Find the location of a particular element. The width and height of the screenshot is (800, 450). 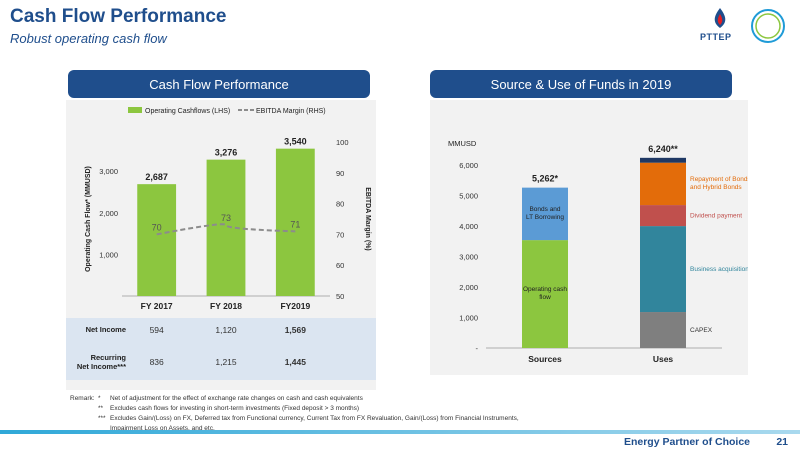

footer-divider is located at coordinates (400, 432).